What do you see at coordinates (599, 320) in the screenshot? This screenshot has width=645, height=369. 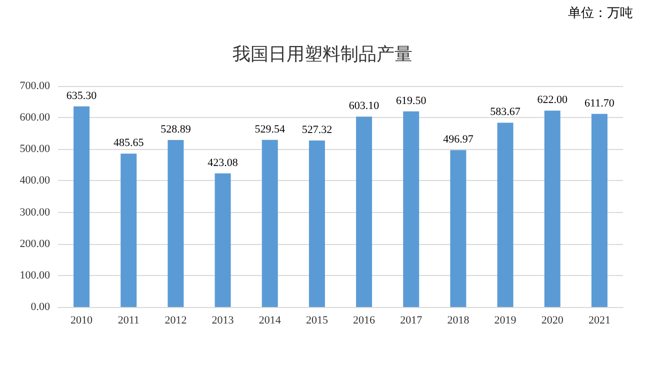 I see `x-tick-label: 2021` at bounding box center [599, 320].